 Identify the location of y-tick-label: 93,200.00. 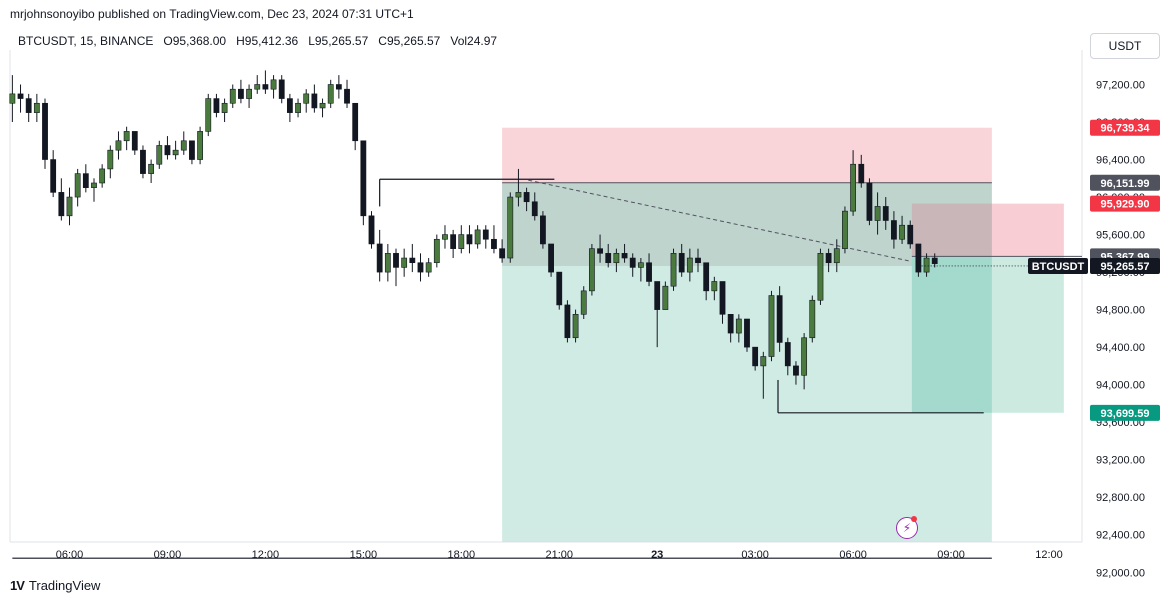
(1120, 461).